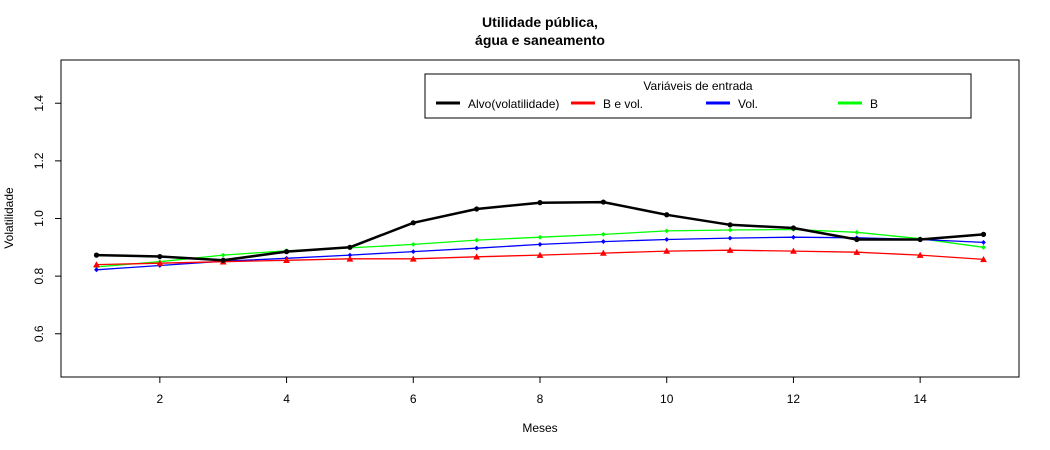  What do you see at coordinates (623, 104) in the screenshot?
I see `legend-label: B e vol.` at bounding box center [623, 104].